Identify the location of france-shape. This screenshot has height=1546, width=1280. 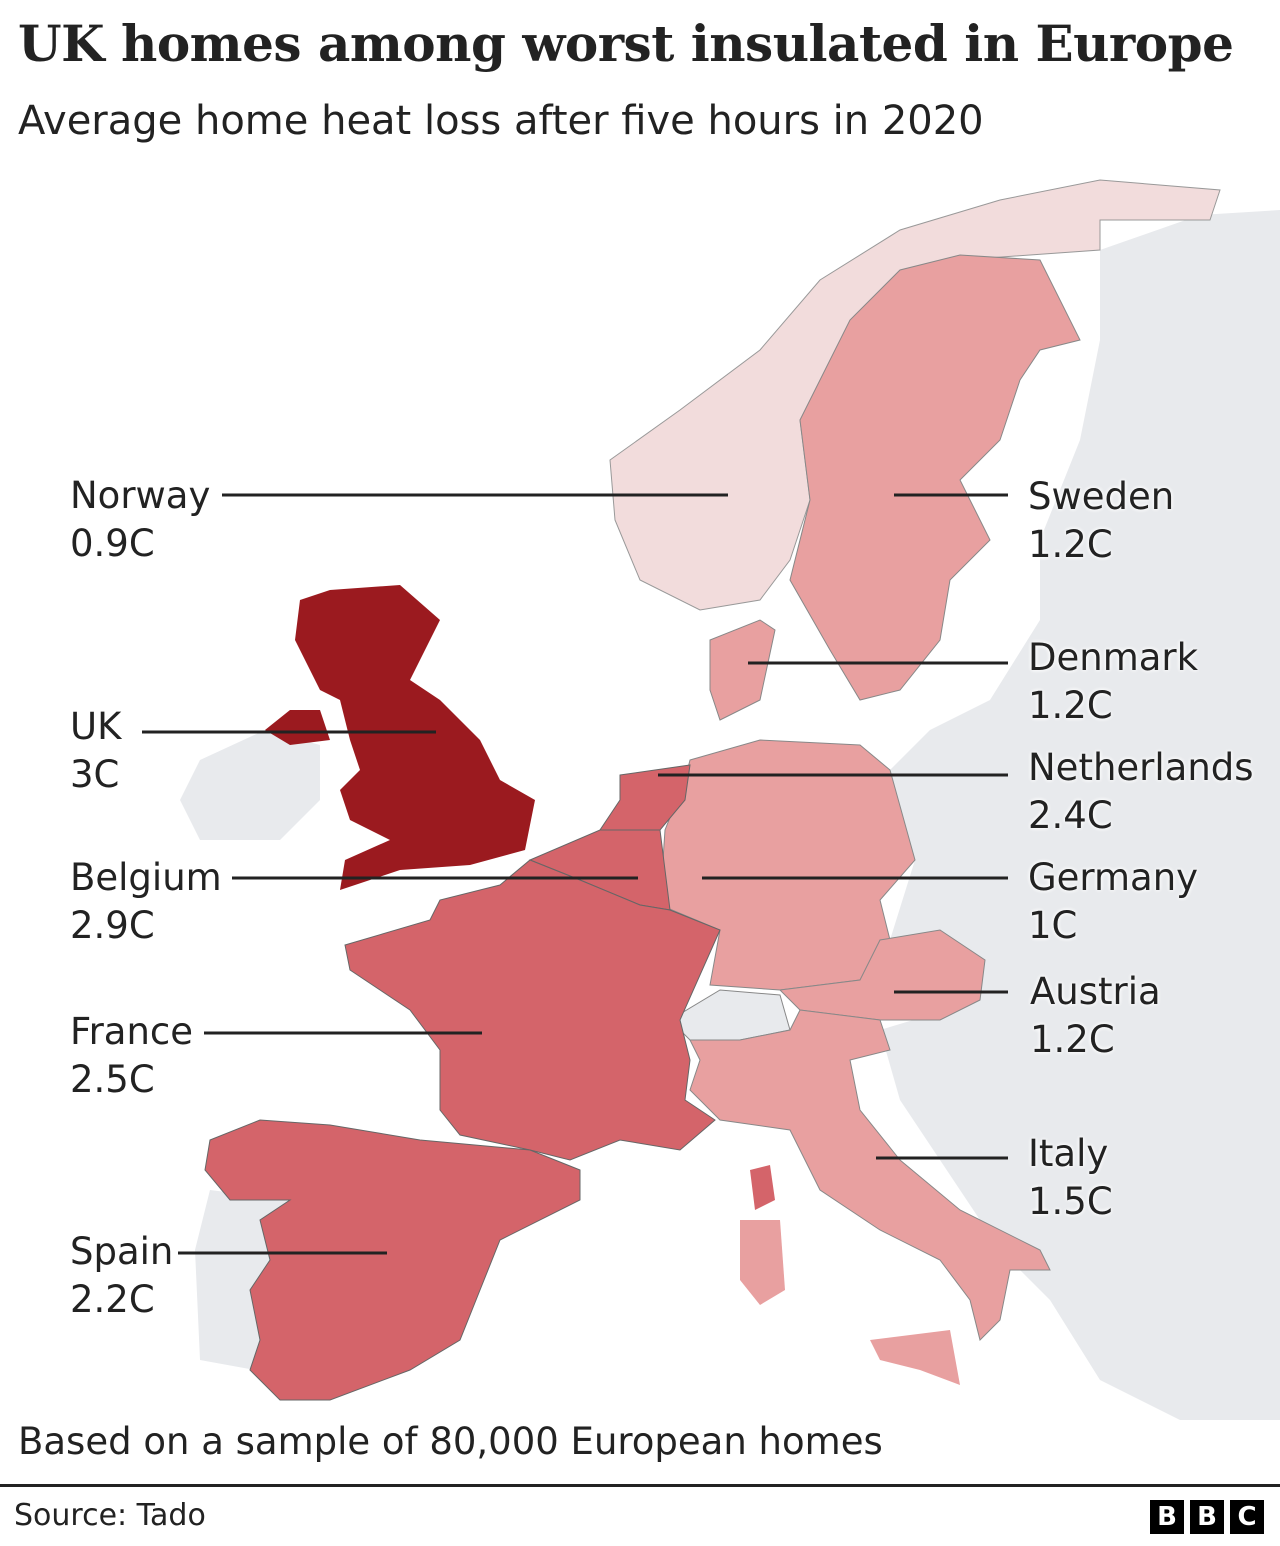
(532, 1010).